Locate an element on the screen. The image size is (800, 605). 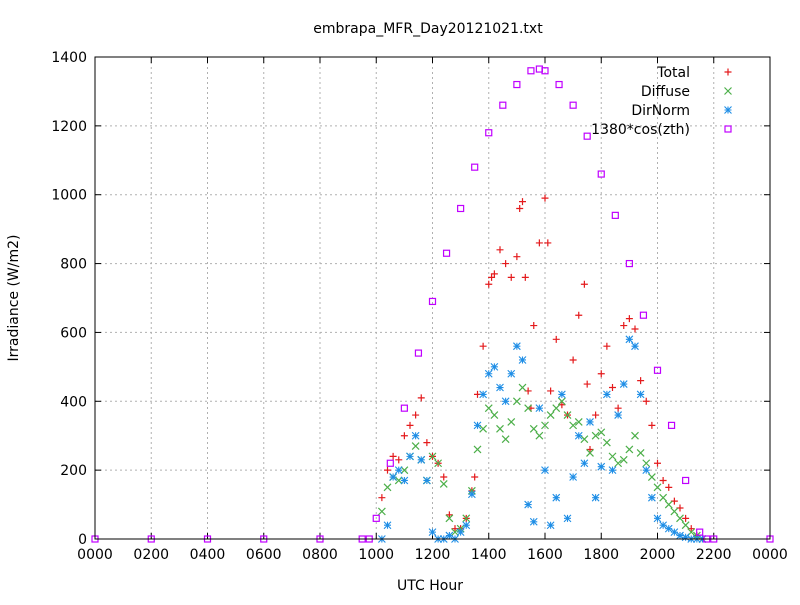
series-cross is located at coordinates (542, 463).